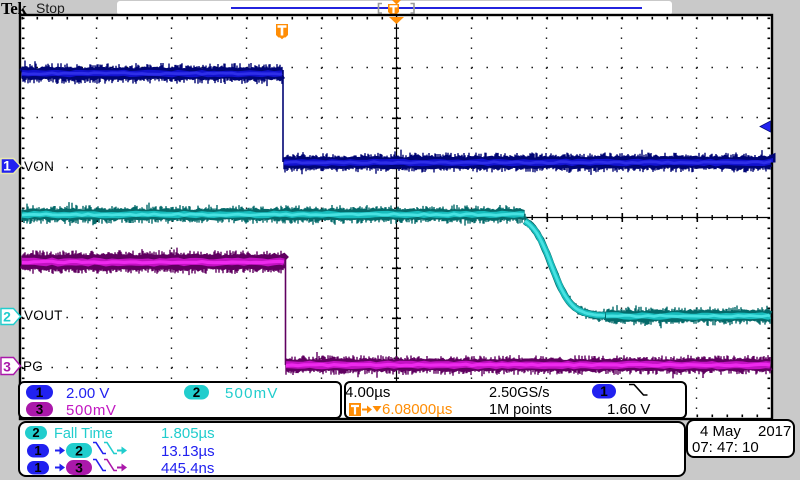  Describe the element at coordinates (43, 315) in the screenshot. I see `svg-text: VOUT` at that location.